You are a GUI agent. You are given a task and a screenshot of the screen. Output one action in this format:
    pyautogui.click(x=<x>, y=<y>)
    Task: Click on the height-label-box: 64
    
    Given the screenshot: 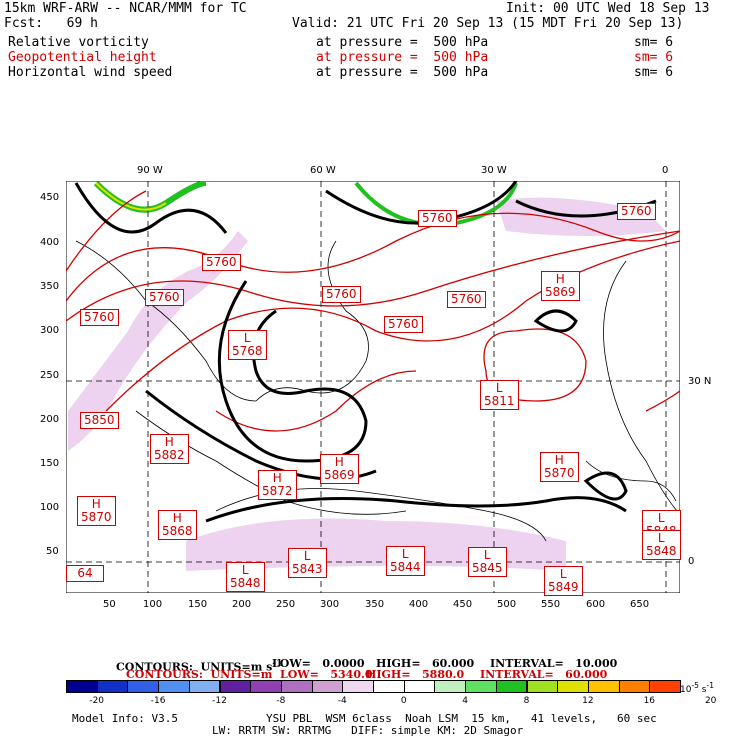 What is the action you would take?
    pyautogui.click(x=85, y=573)
    